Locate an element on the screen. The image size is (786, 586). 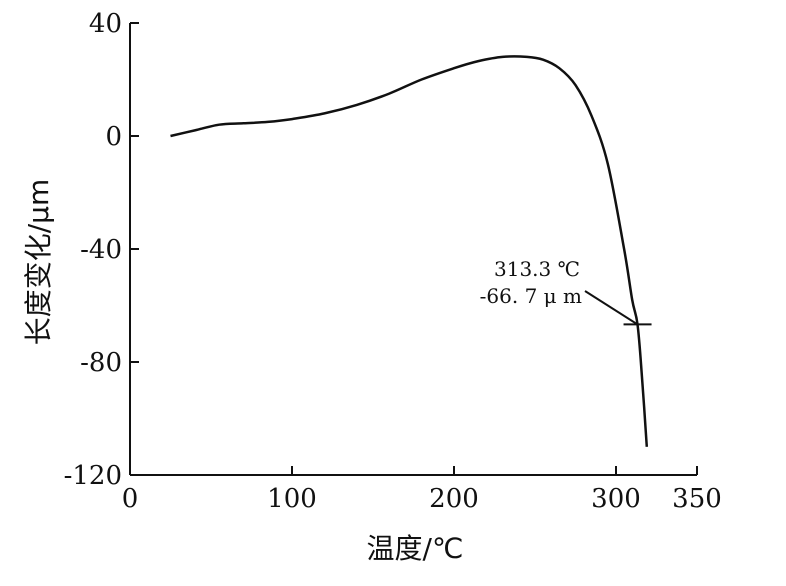
y-tick-label: -40 is located at coordinates (101, 250).